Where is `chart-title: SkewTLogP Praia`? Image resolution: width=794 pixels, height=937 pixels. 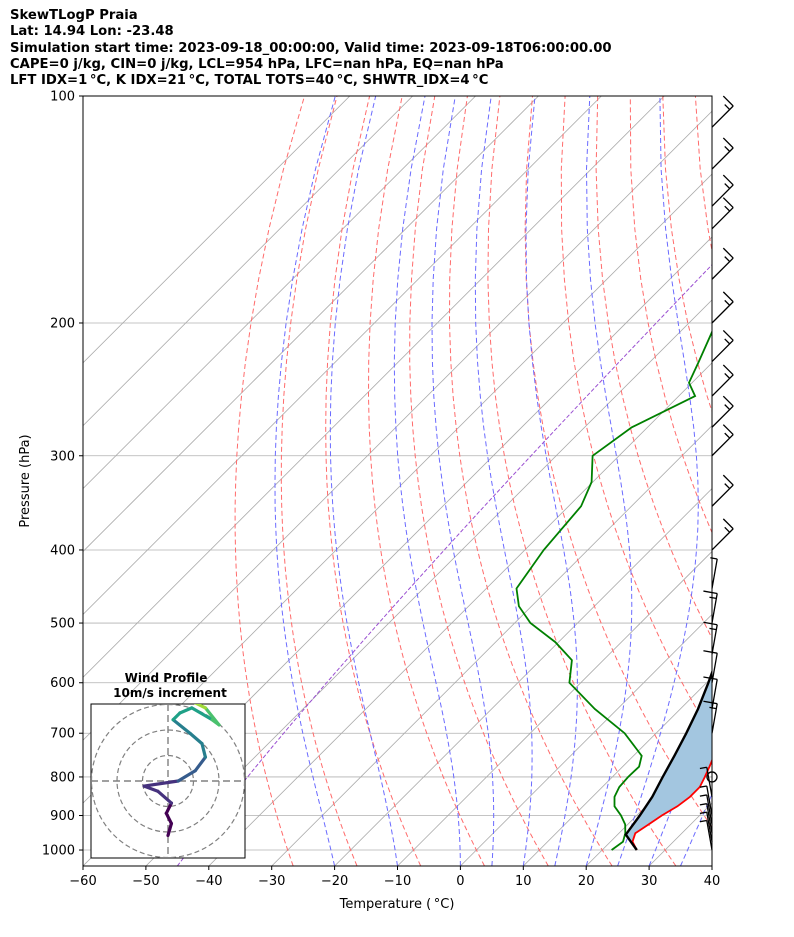 chart-title: SkewTLogP Praia is located at coordinates (74, 15).